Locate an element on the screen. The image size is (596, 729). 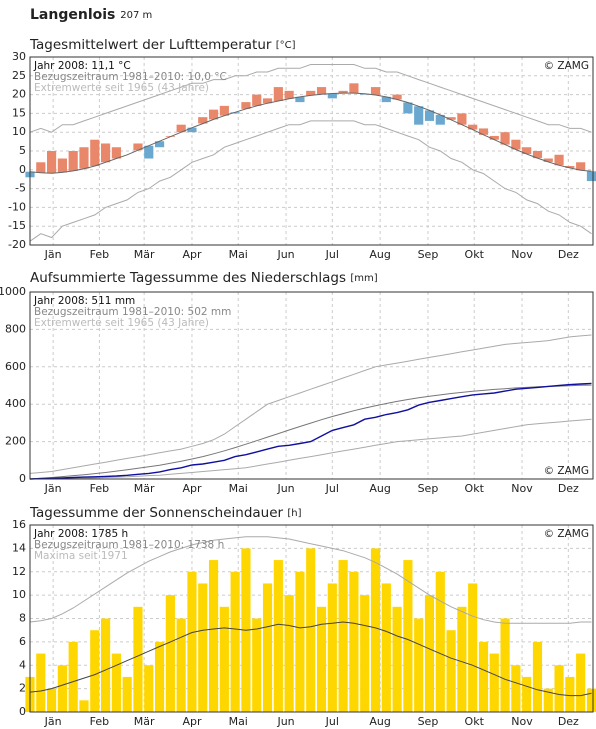
y-tick-label: 800 is located at coordinates (15, 328).